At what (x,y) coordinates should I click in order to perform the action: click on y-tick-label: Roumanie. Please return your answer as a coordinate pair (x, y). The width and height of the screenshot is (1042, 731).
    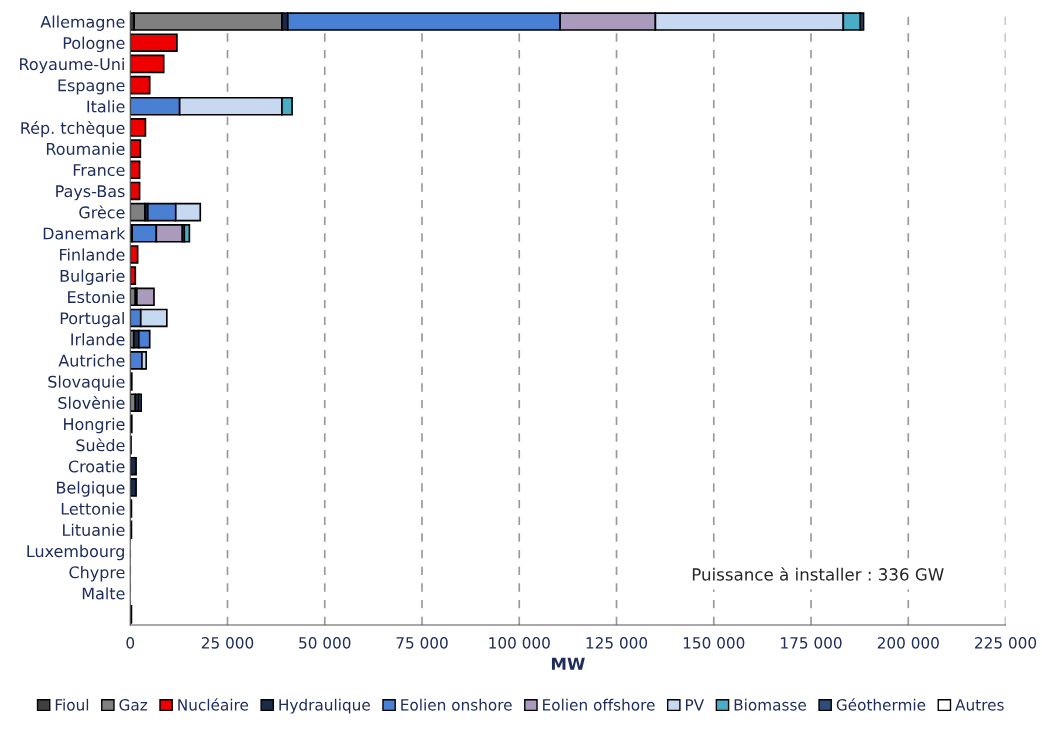
    Looking at the image, I should click on (85, 148).